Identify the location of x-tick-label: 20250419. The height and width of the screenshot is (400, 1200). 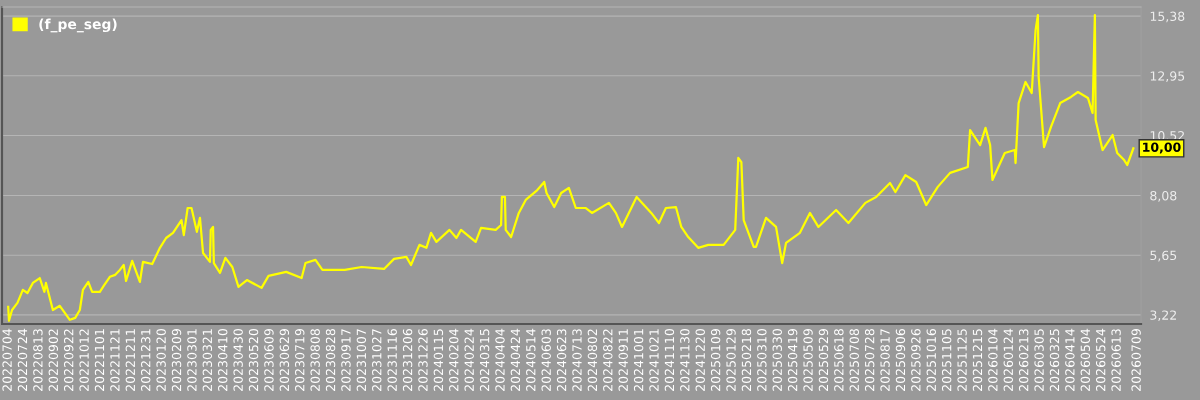
(792, 360).